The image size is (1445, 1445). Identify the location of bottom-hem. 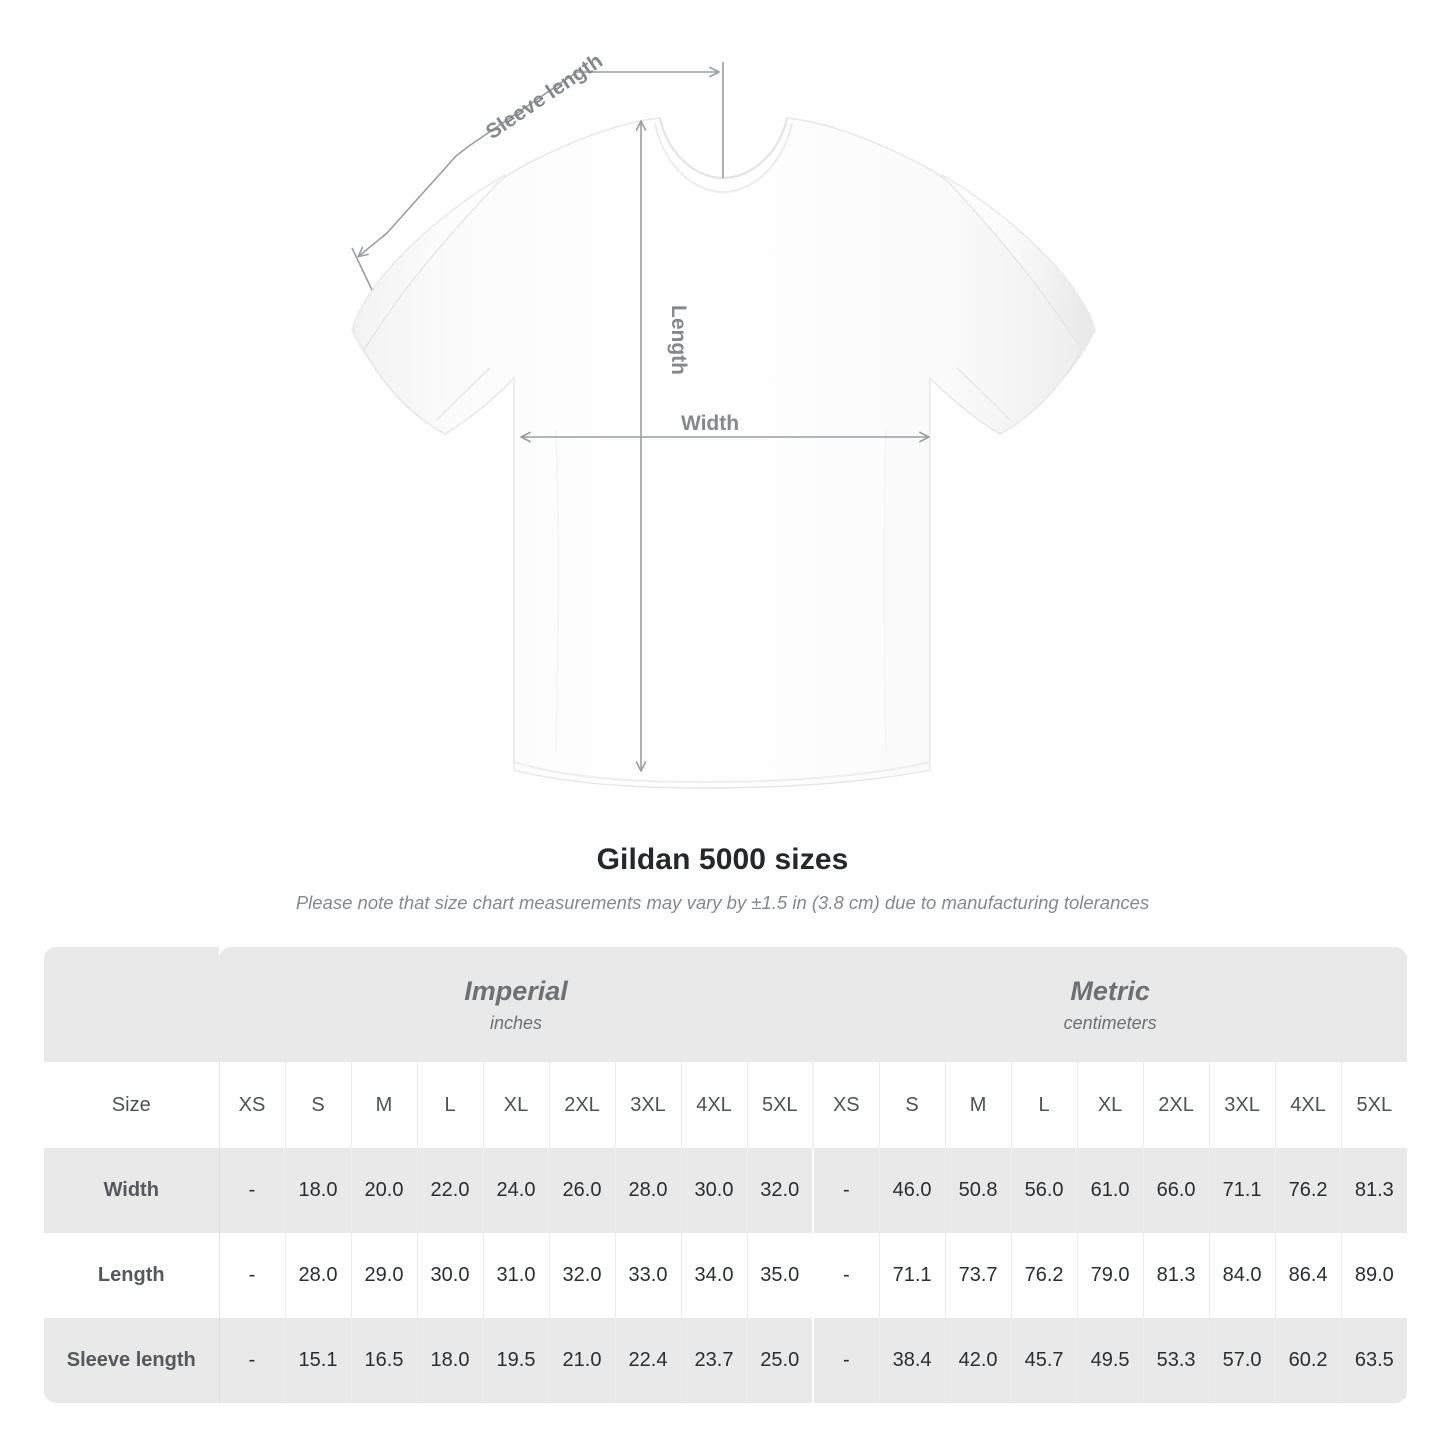
(722, 772).